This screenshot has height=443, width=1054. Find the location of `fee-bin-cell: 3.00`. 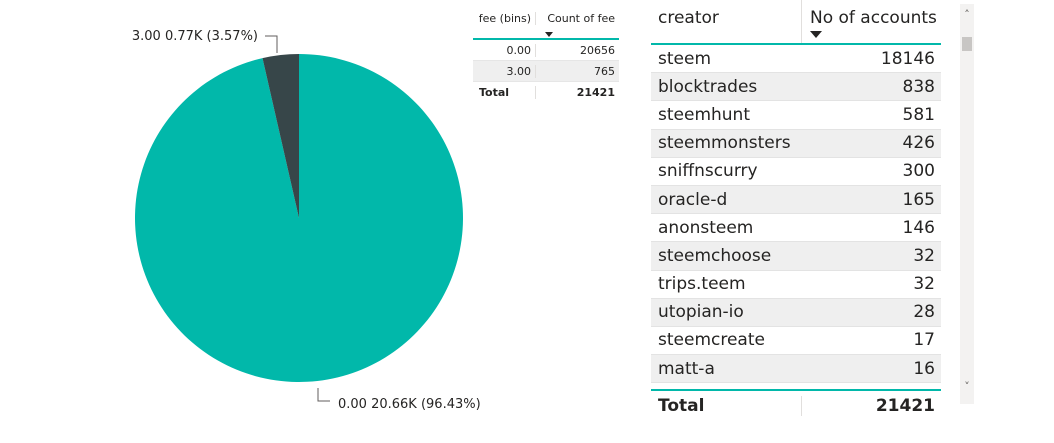

fee-bin-cell: 3.00 is located at coordinates (519, 71).